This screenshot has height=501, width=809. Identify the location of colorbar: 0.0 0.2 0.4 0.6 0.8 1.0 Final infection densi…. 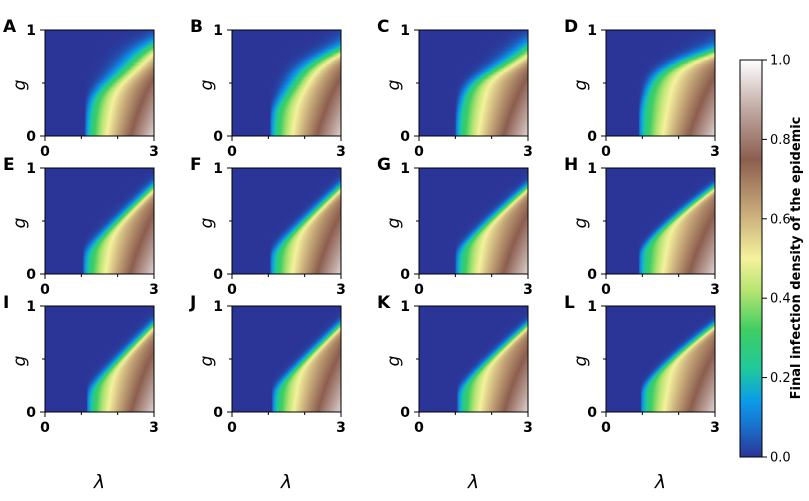
(771, 260).